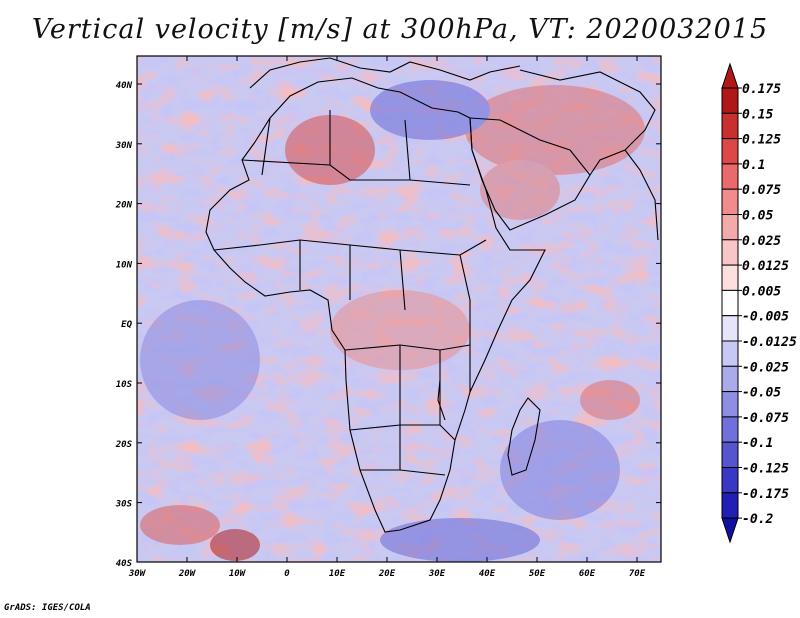 The image size is (800, 618). What do you see at coordinates (757, 519) in the screenshot?
I see `colorbar-label: -0.2` at bounding box center [757, 519].